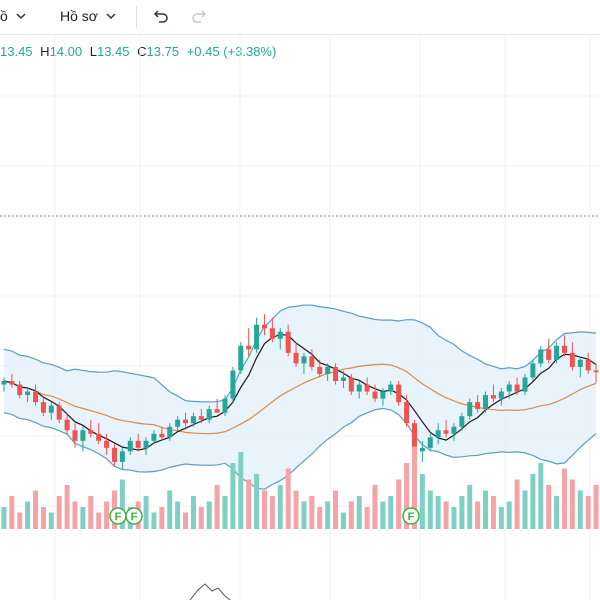  I want to click on low-label: L, so click(93, 51).